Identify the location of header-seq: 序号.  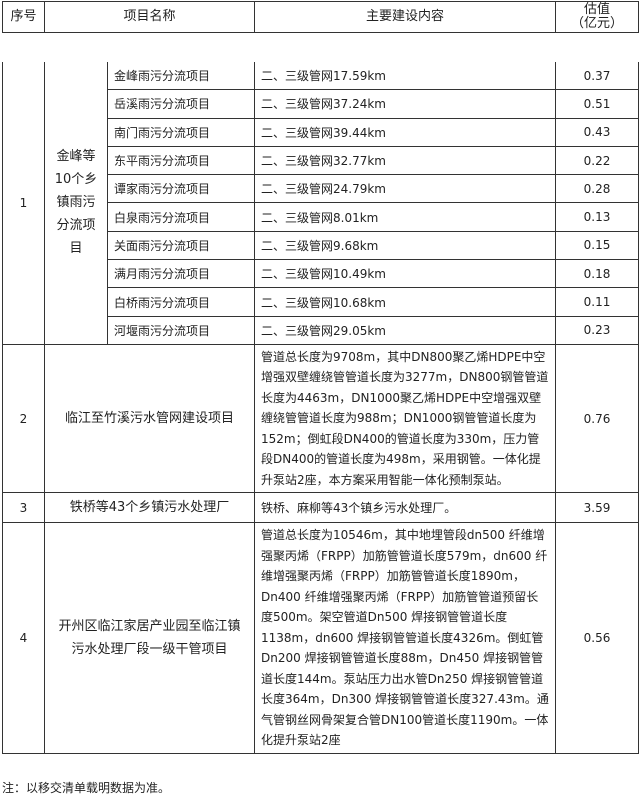
(23, 17).